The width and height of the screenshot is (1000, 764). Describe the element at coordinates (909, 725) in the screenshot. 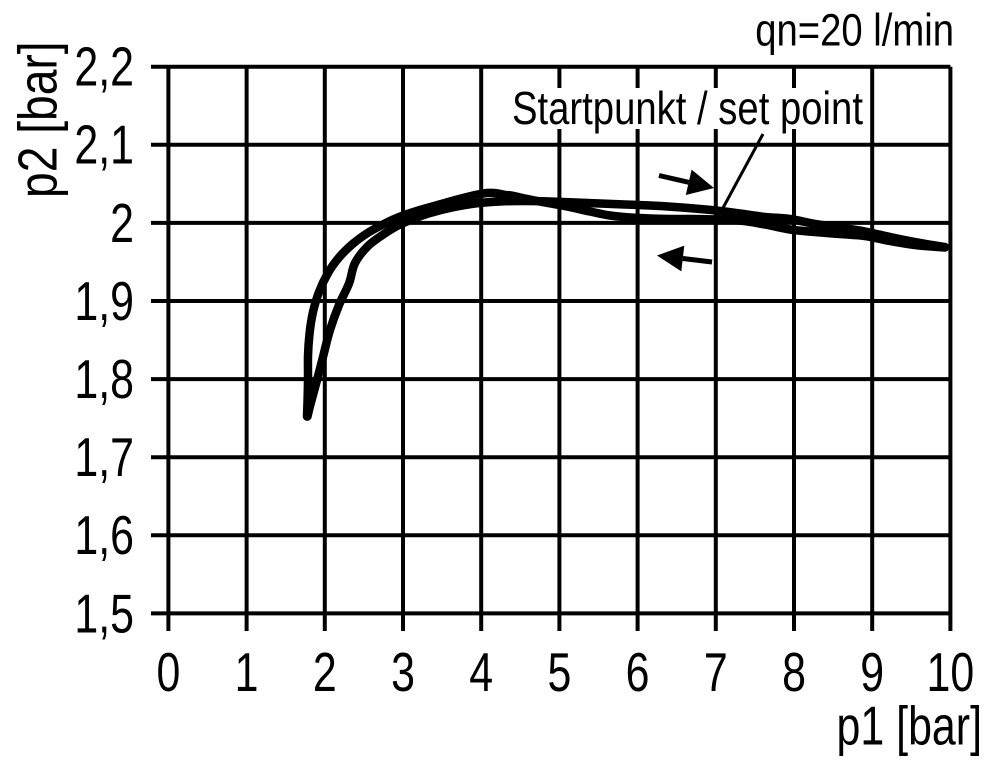

I see `svg-text: p1 [bar]` at that location.